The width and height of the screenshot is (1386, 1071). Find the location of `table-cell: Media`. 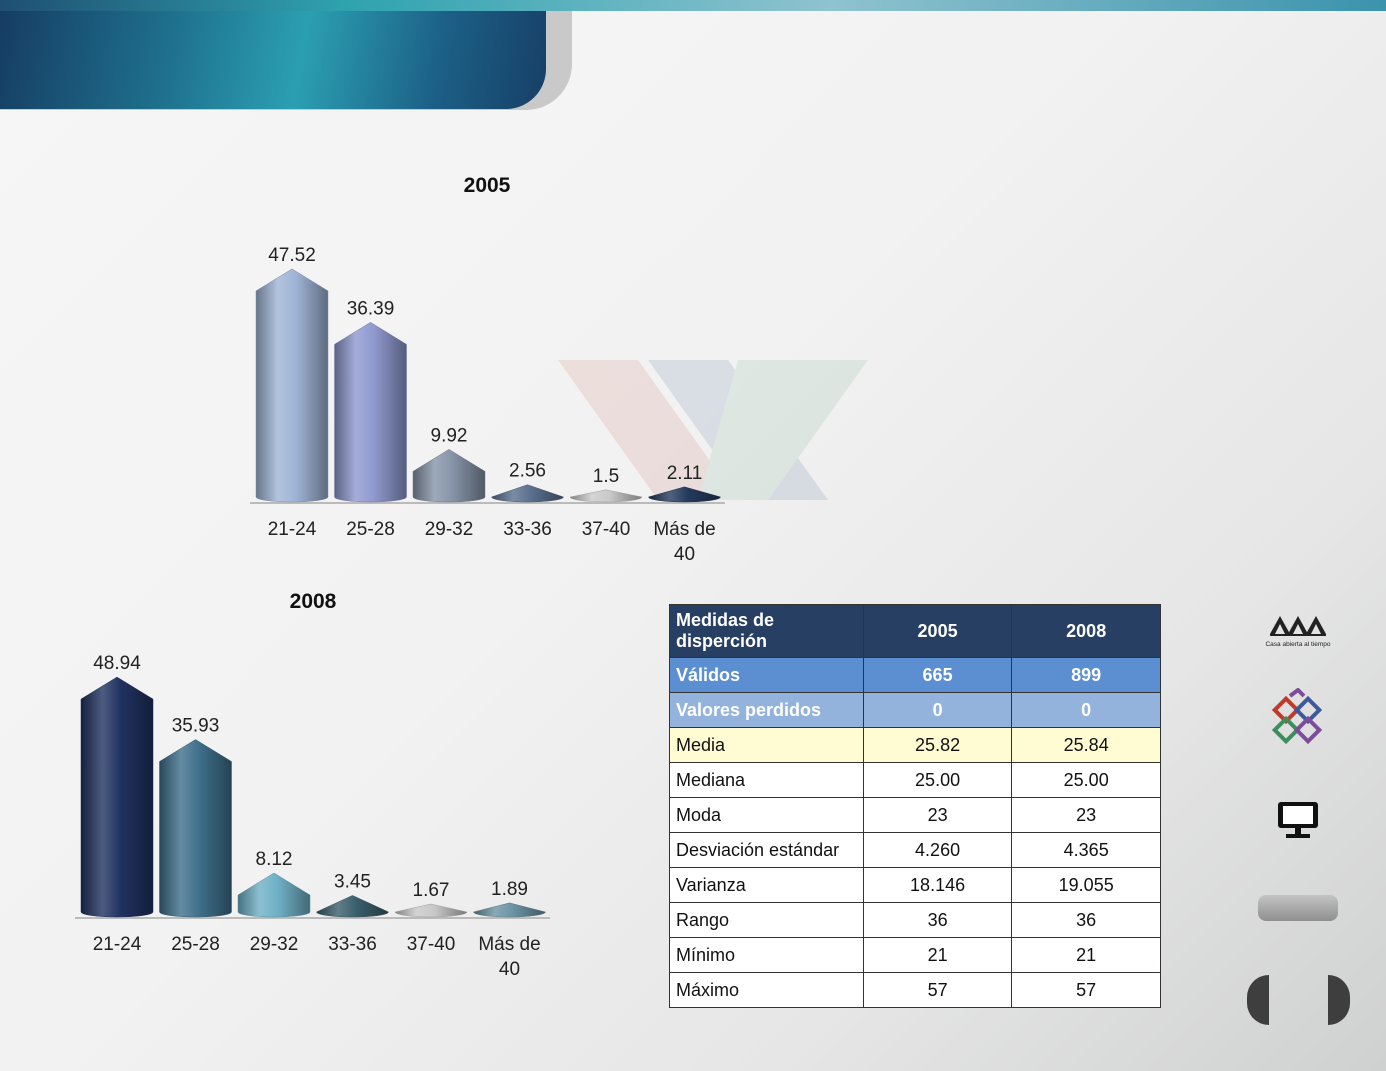

table-cell: Media is located at coordinates (766, 745).